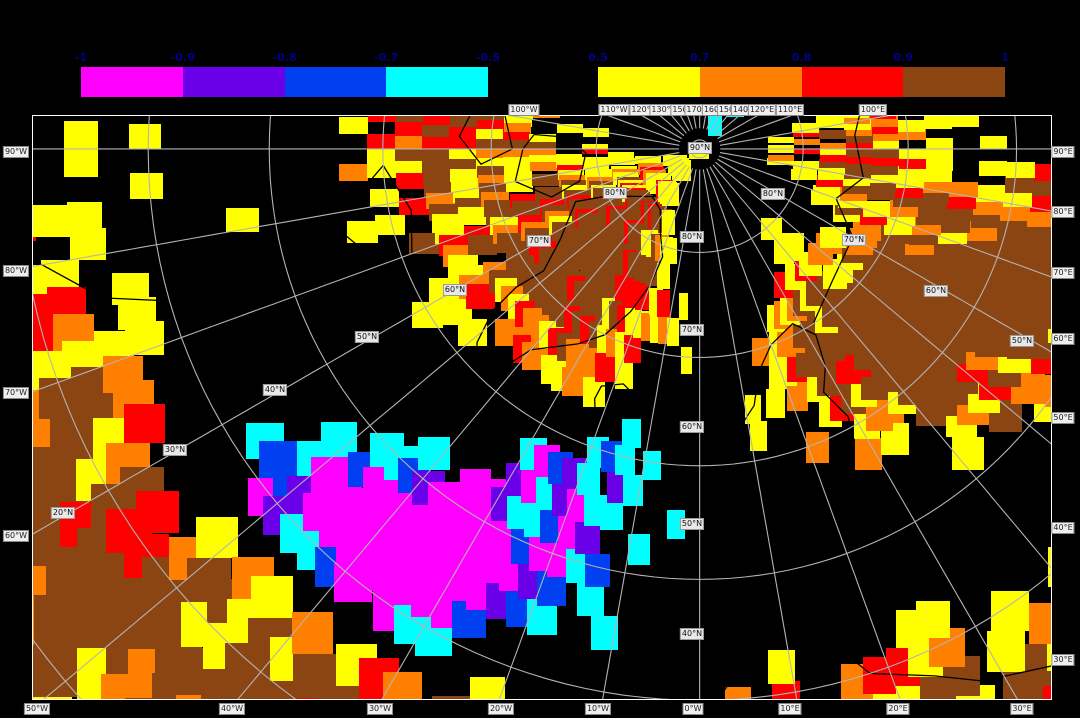  I want to click on colorbar-tick-label: 1, so click(1005, 57).